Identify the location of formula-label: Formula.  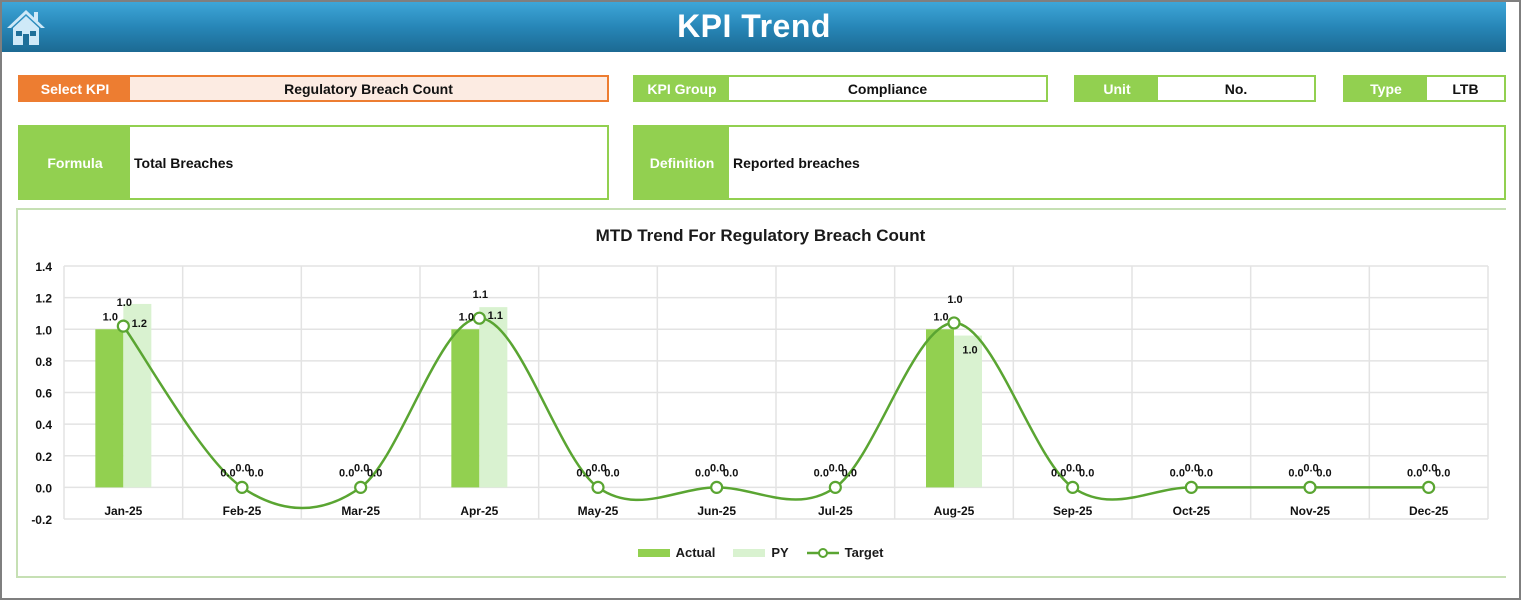
(75, 162).